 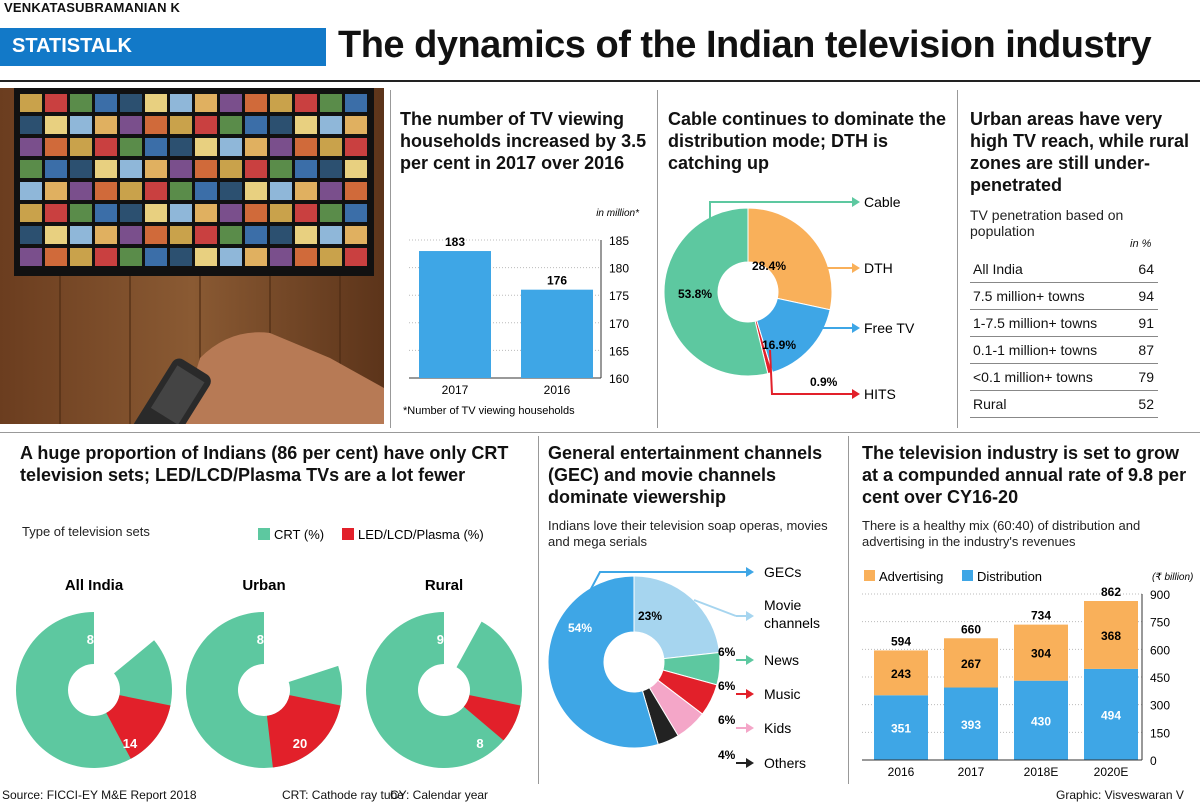 I want to click on legend-swatch, so click(x=869, y=575).